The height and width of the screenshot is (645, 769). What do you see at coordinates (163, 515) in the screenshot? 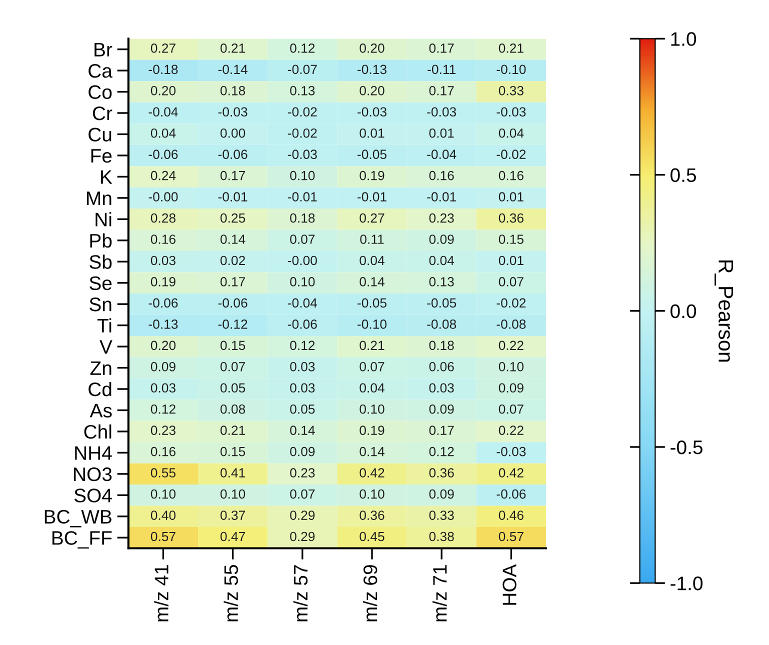
I see `data-label: 0.40` at bounding box center [163, 515].